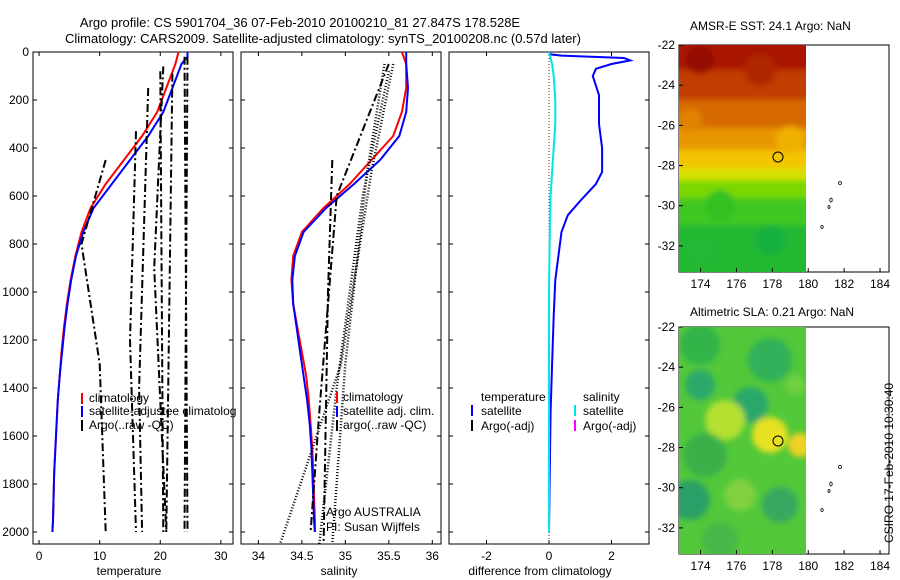 The image size is (900, 580). Describe the element at coordinates (373, 527) in the screenshot. I see `credit-line-2: PI: Susan Wijffels` at that location.